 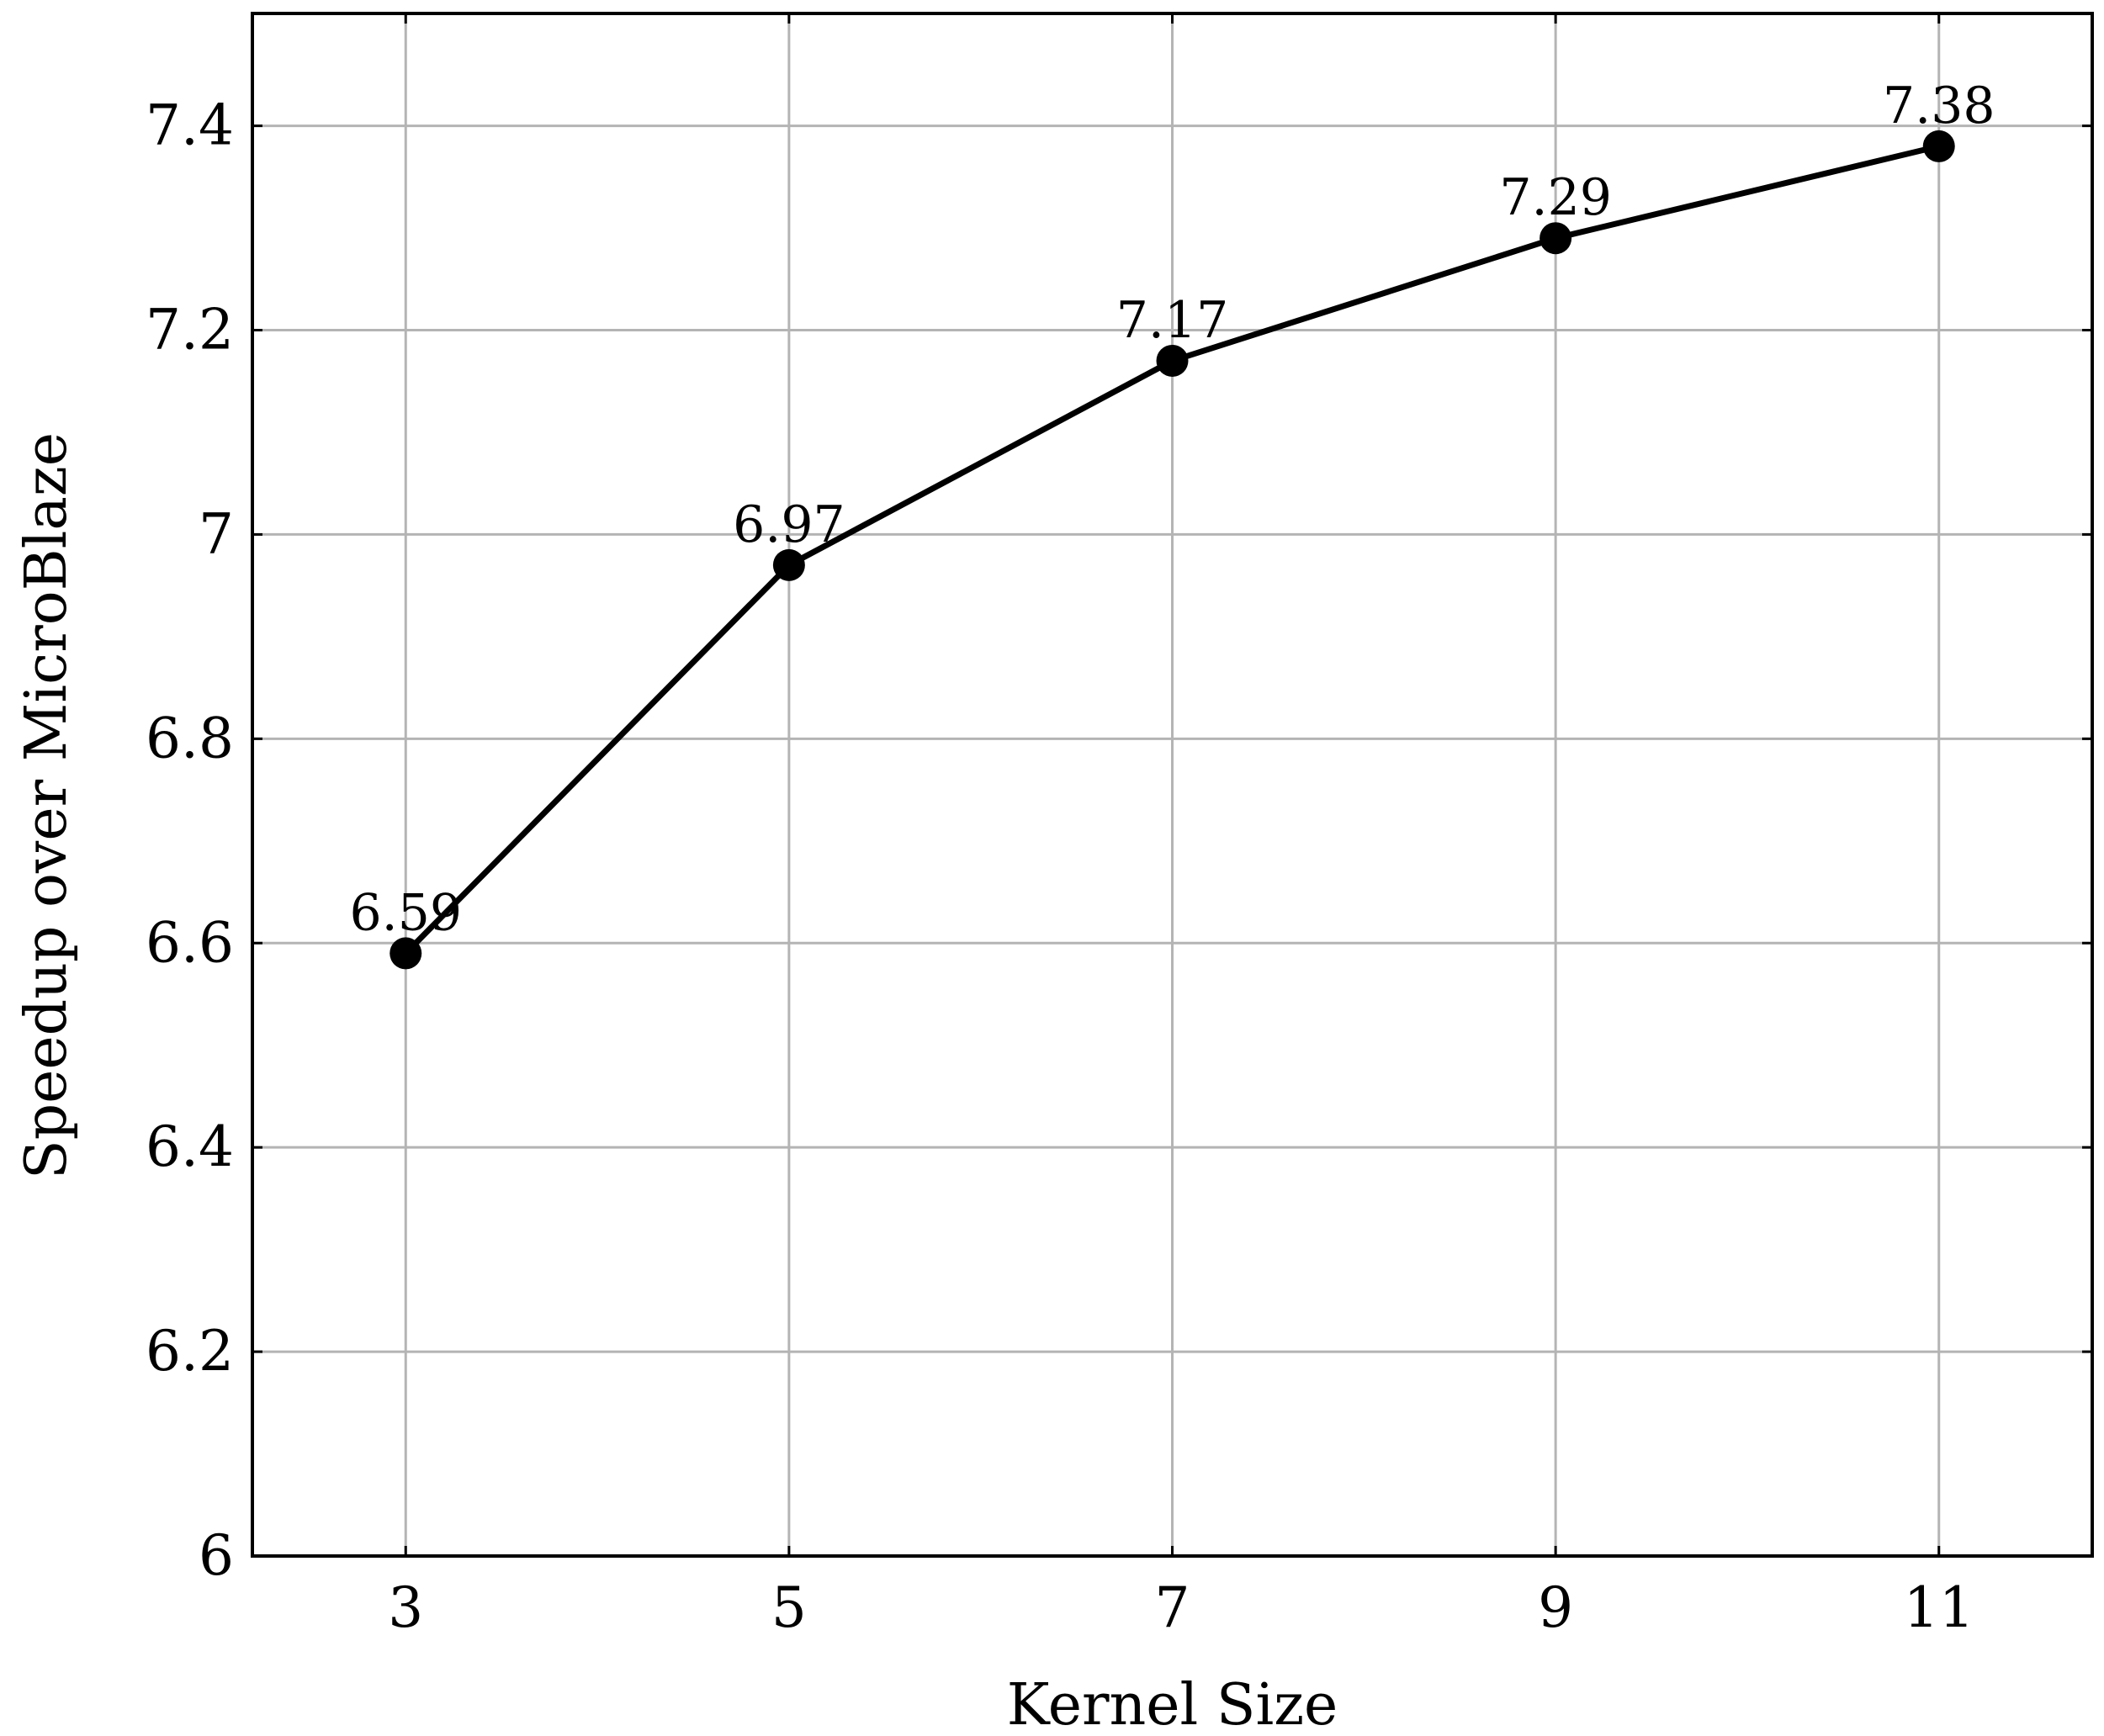 What do you see at coordinates (1172, 1607) in the screenshot?
I see `x-tick-label: 7` at bounding box center [1172, 1607].